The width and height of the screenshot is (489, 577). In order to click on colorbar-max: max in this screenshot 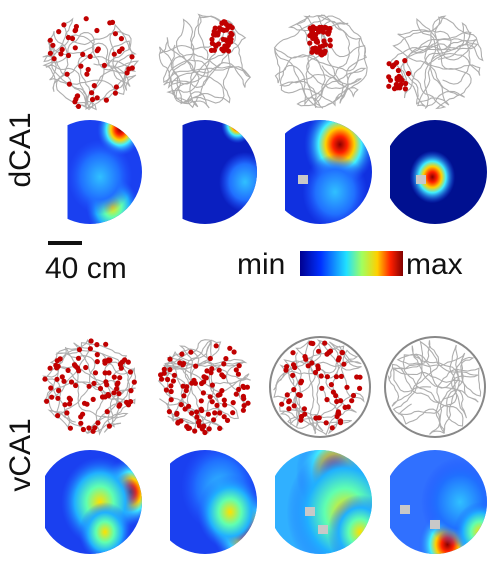, I will do `click(434, 264)`.